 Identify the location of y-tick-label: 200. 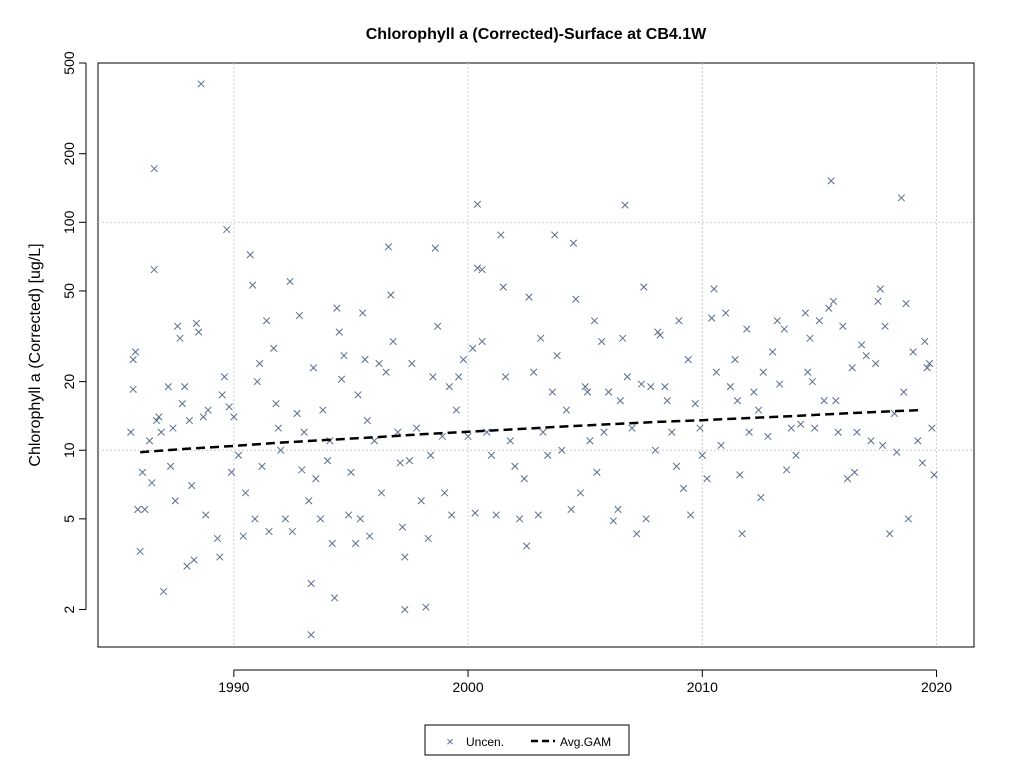
(69, 154).